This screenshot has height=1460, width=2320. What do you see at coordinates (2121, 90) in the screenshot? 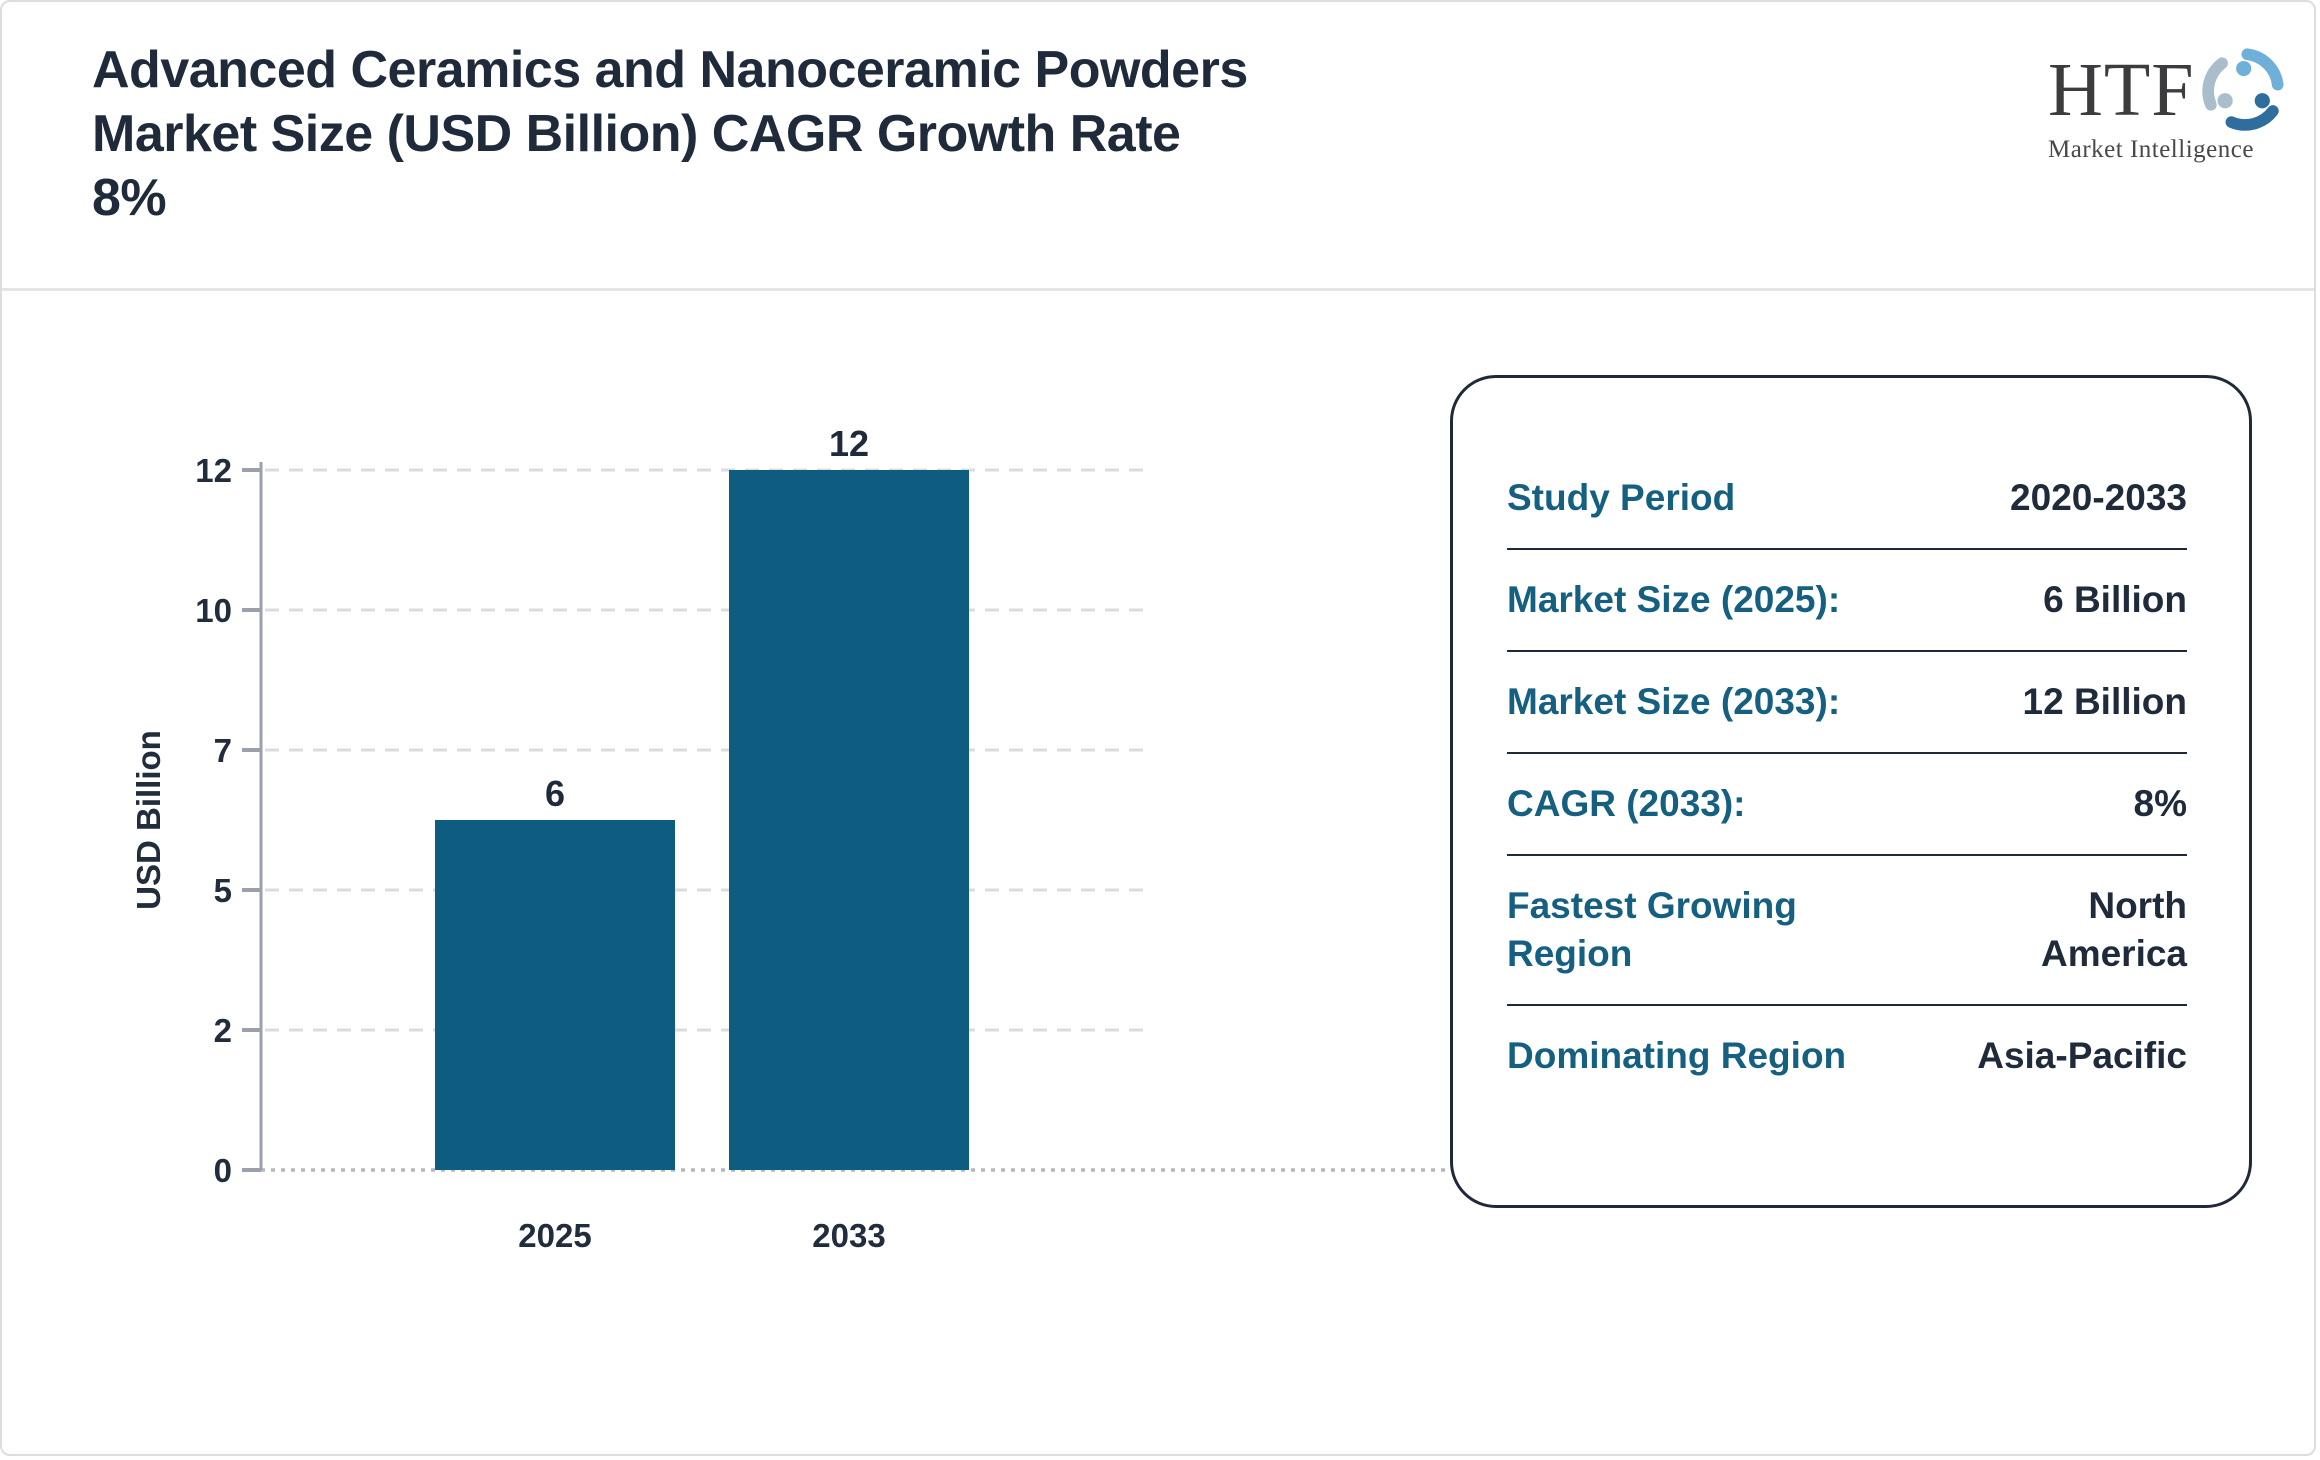
I see `logo-brand-text: HTF` at bounding box center [2121, 90].